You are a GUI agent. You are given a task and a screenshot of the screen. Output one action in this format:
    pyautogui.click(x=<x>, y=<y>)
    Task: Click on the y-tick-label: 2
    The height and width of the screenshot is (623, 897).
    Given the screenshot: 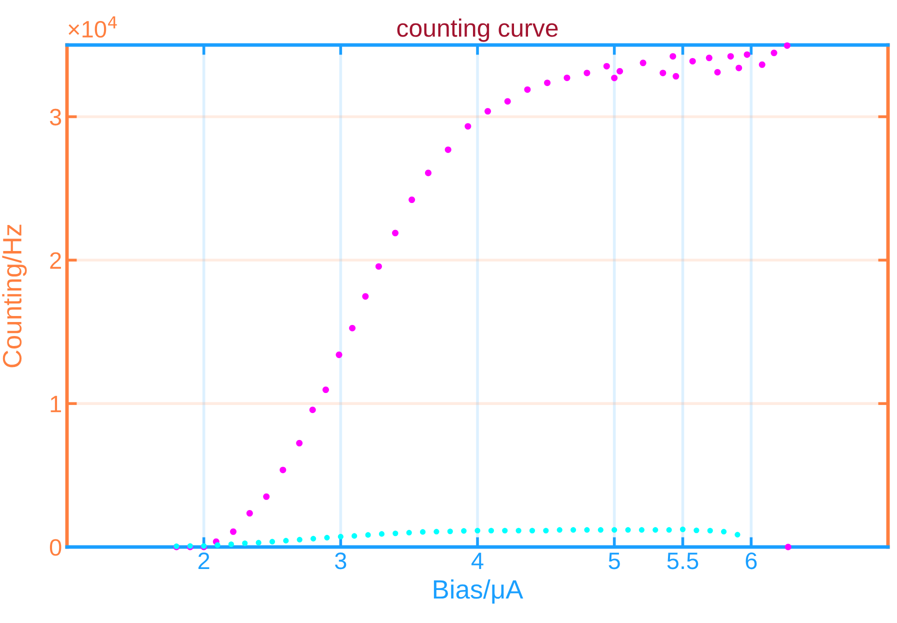 What is the action you would take?
    pyautogui.click(x=55, y=260)
    